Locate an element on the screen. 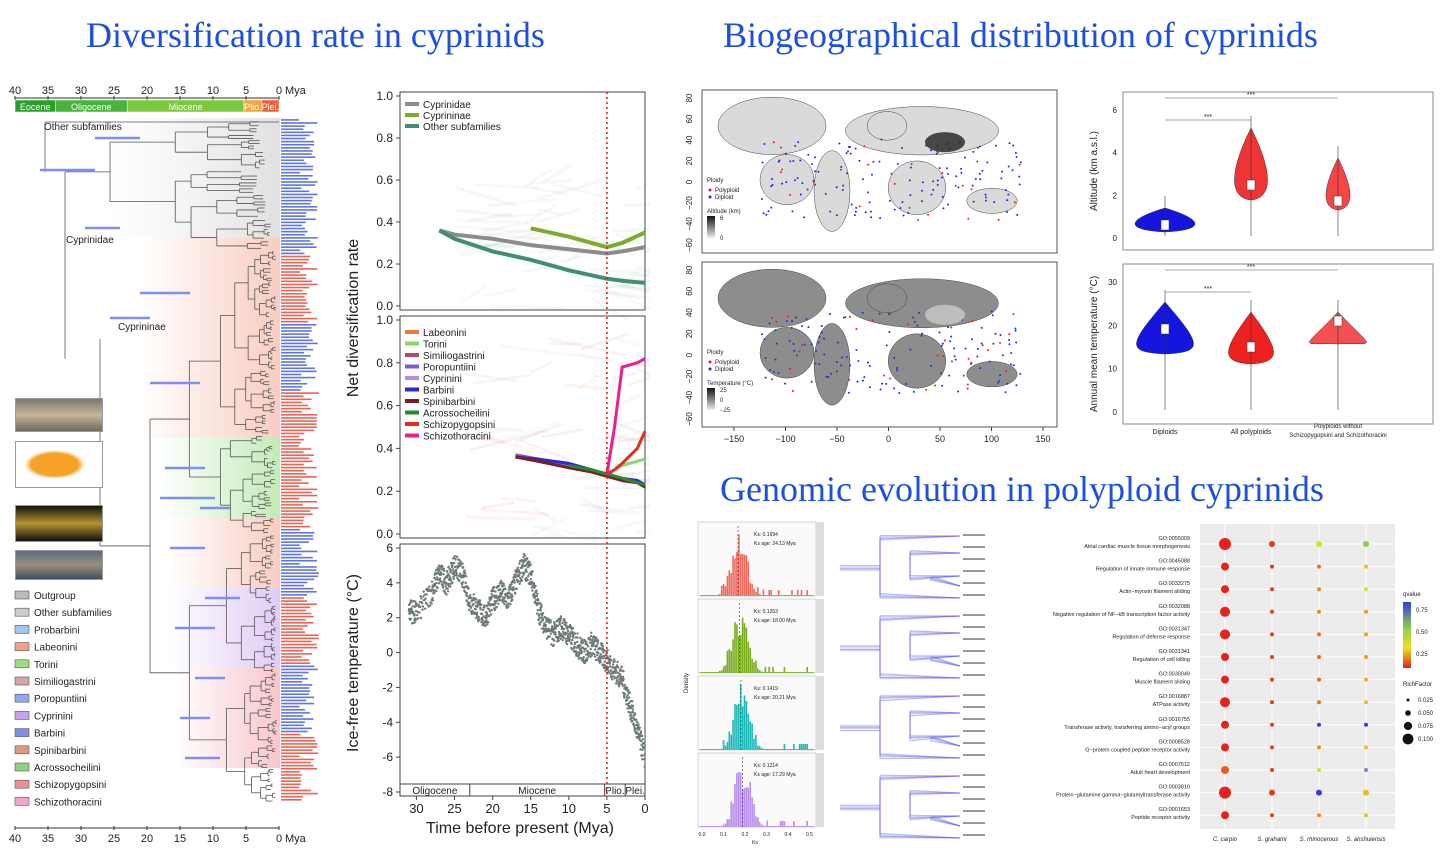 The height and width of the screenshot is (848, 1447). gene-tree-tip-label is located at coordinates (974, 583).